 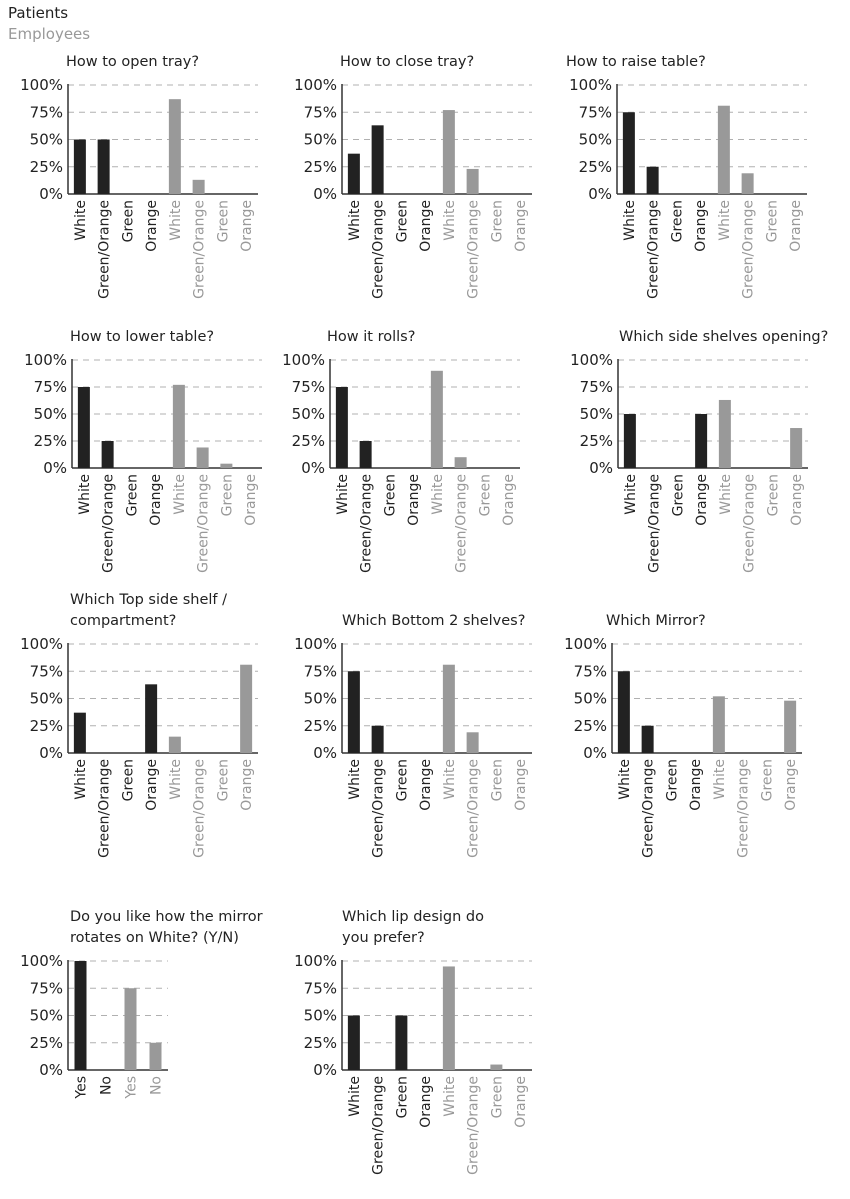 I want to click on chart-title: How to open tray?, so click(x=133, y=62).